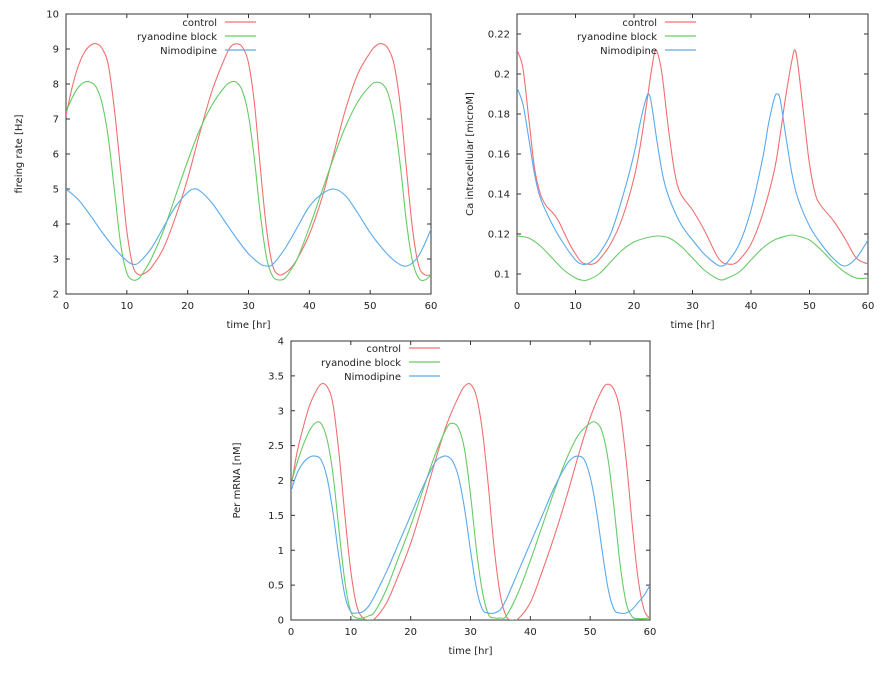  I want to click on y-tick-label: 1, so click(281, 551).